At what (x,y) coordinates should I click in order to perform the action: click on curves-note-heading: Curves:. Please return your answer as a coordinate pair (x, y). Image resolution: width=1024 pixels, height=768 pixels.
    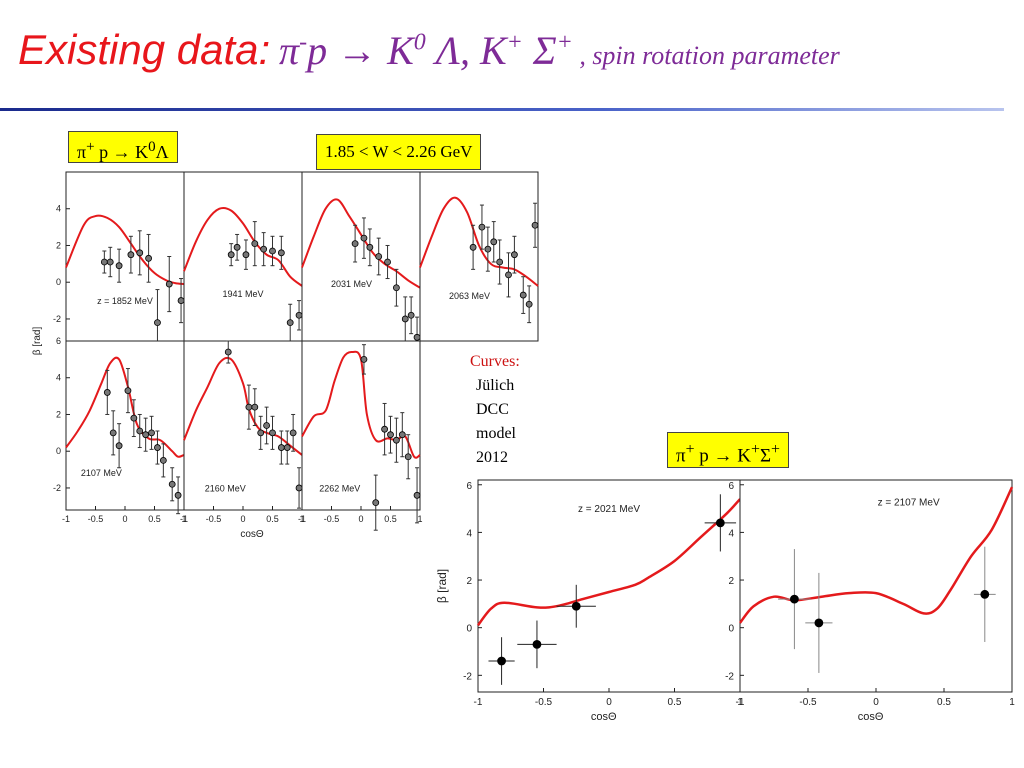
    Looking at the image, I should click on (495, 361).